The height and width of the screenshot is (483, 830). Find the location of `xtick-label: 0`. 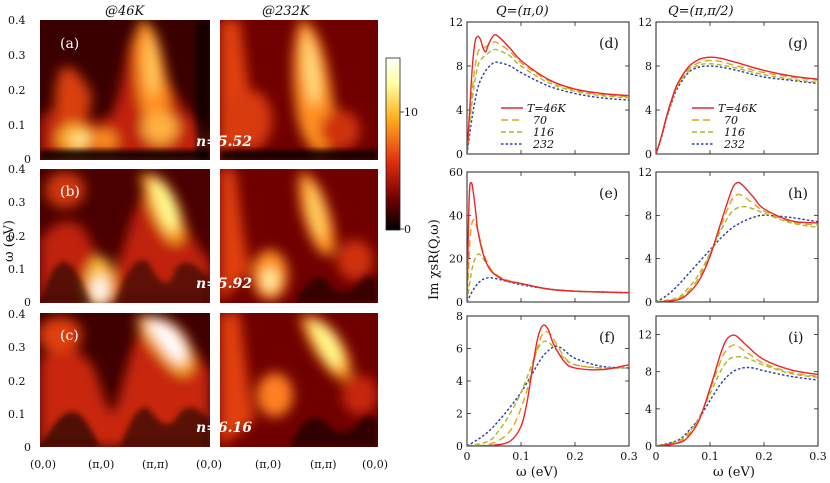

xtick-label: 0 is located at coordinates (467, 456).